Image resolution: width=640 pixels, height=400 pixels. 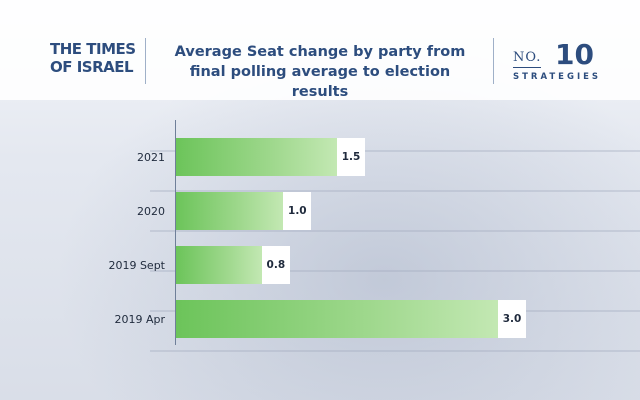 What do you see at coordinates (151, 211) in the screenshot?
I see `category-label: 2020` at bounding box center [151, 211].